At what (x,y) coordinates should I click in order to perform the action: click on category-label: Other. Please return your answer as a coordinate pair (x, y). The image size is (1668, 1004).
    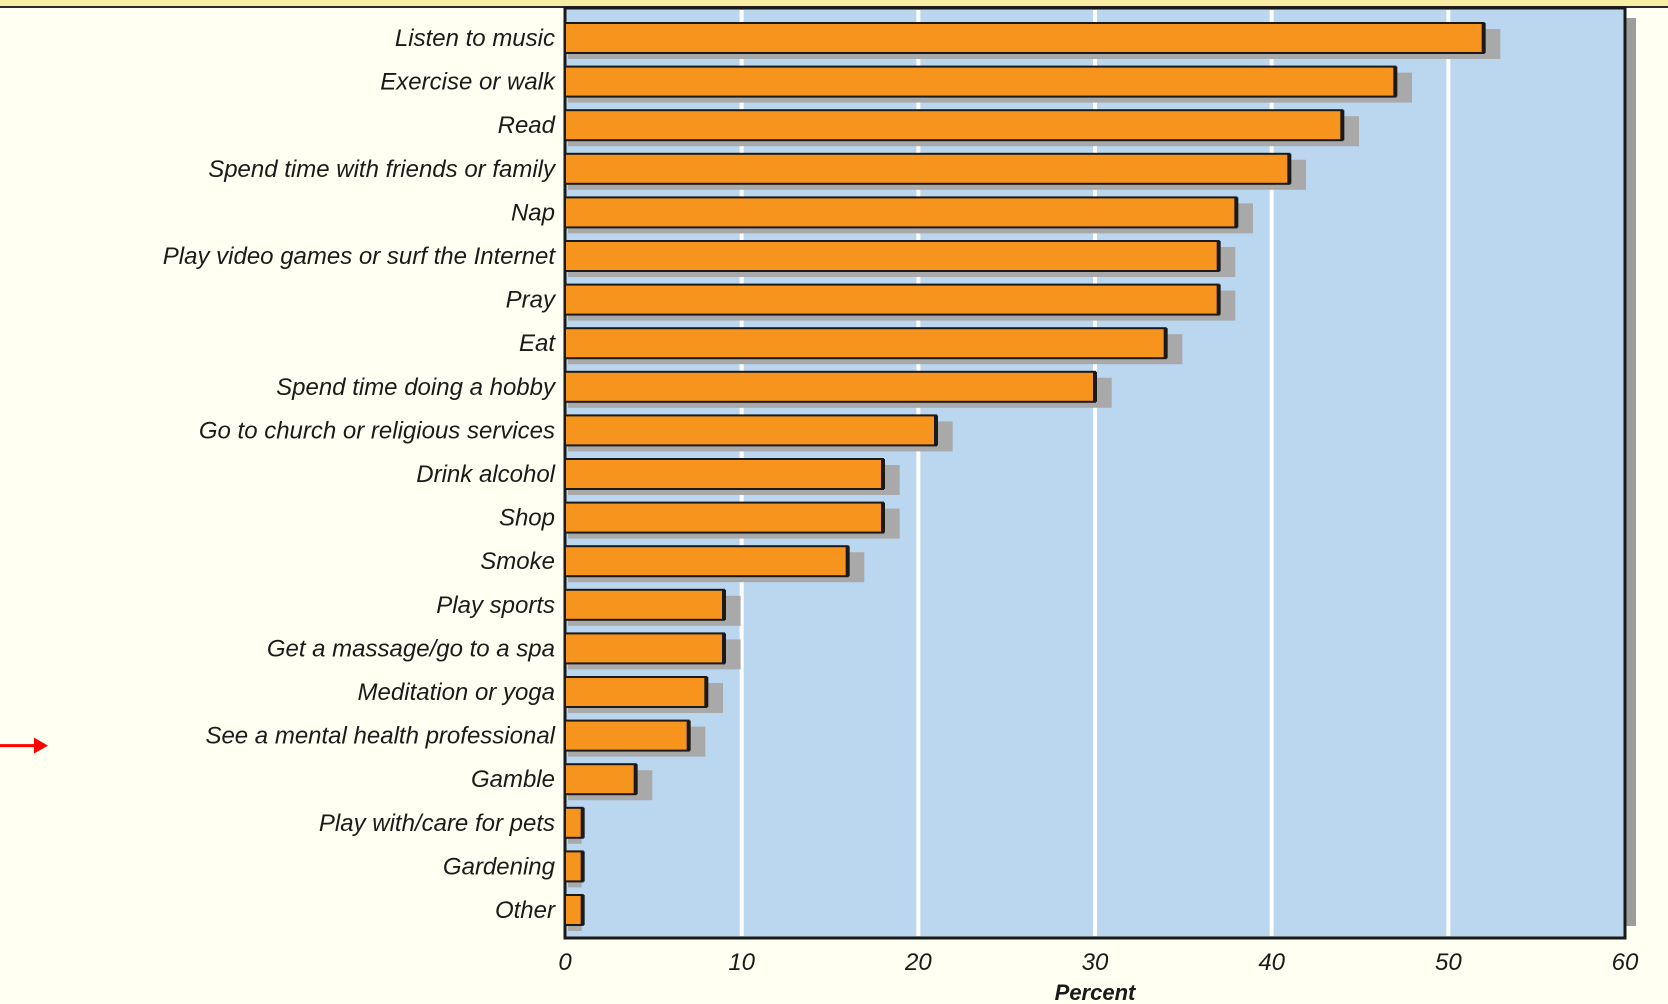
    Looking at the image, I should click on (525, 910).